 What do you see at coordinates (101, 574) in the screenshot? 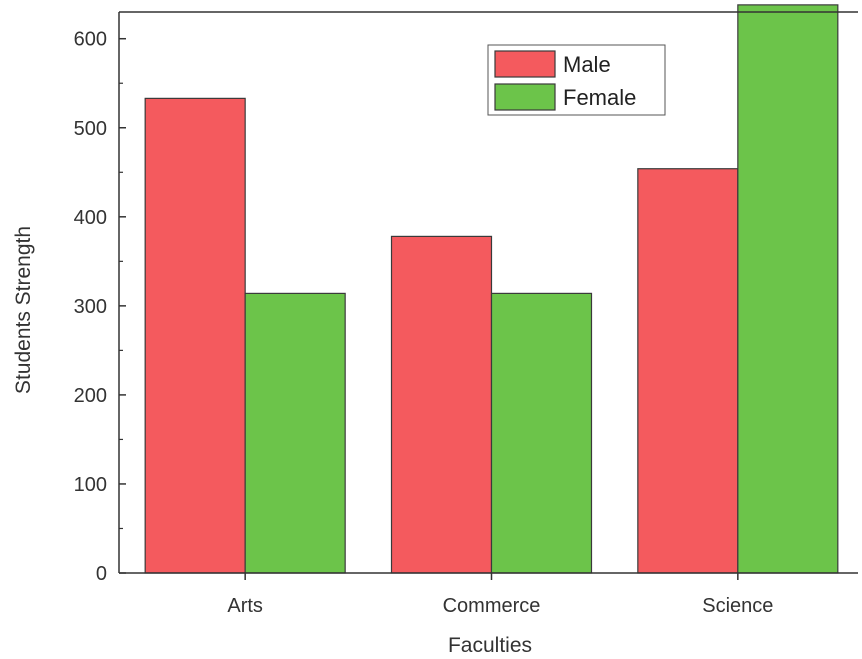
I see `y-tick-label: 0` at bounding box center [101, 574].